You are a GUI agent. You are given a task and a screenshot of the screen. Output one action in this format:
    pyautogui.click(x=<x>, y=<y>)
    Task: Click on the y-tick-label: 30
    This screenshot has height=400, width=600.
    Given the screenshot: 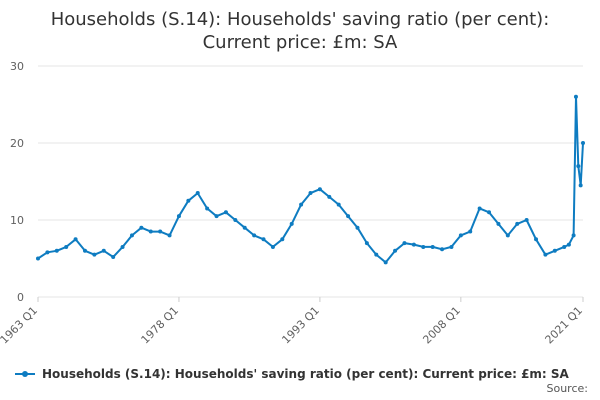 What is the action you would take?
    pyautogui.click(x=17, y=66)
    